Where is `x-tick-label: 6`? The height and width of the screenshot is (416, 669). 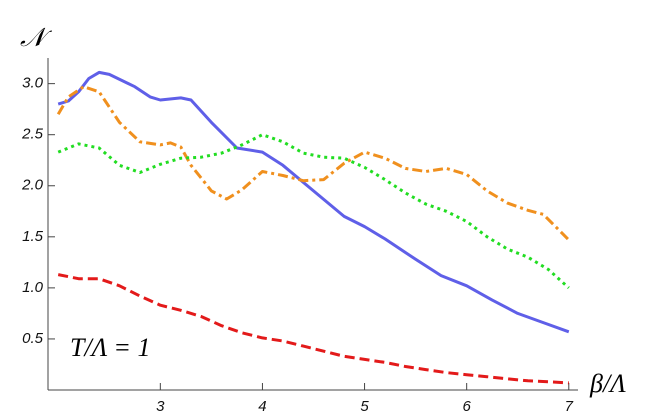
x-tick-label: 6 is located at coordinates (467, 406).